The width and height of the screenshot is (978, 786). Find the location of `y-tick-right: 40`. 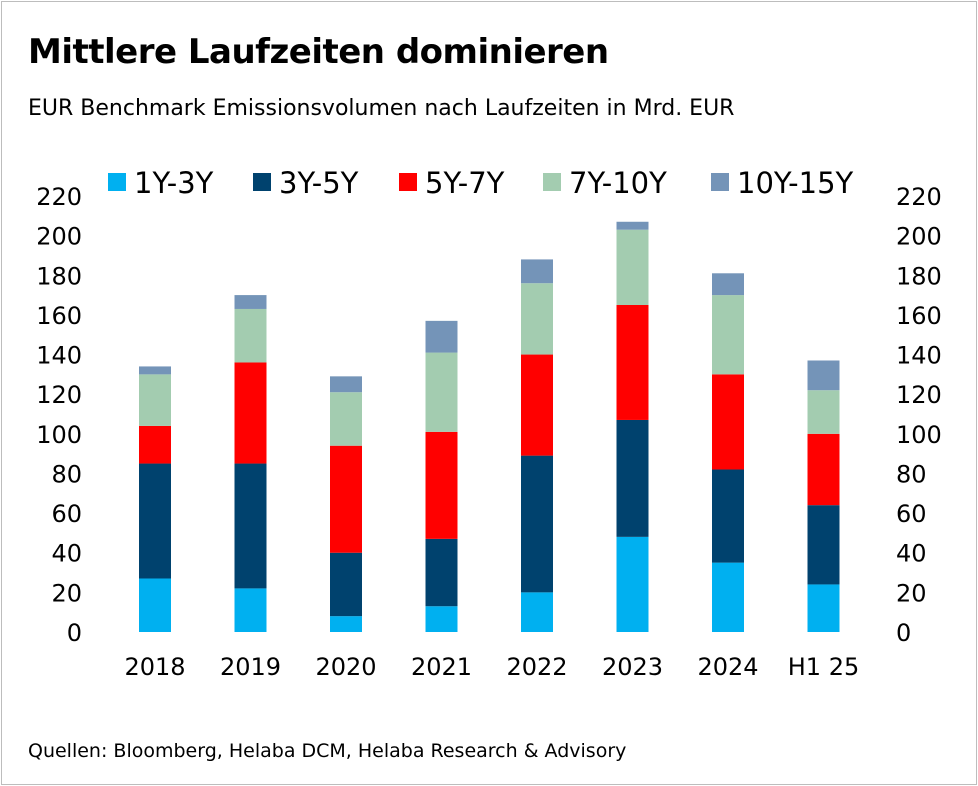

y-tick-right: 40 is located at coordinates (911, 554).